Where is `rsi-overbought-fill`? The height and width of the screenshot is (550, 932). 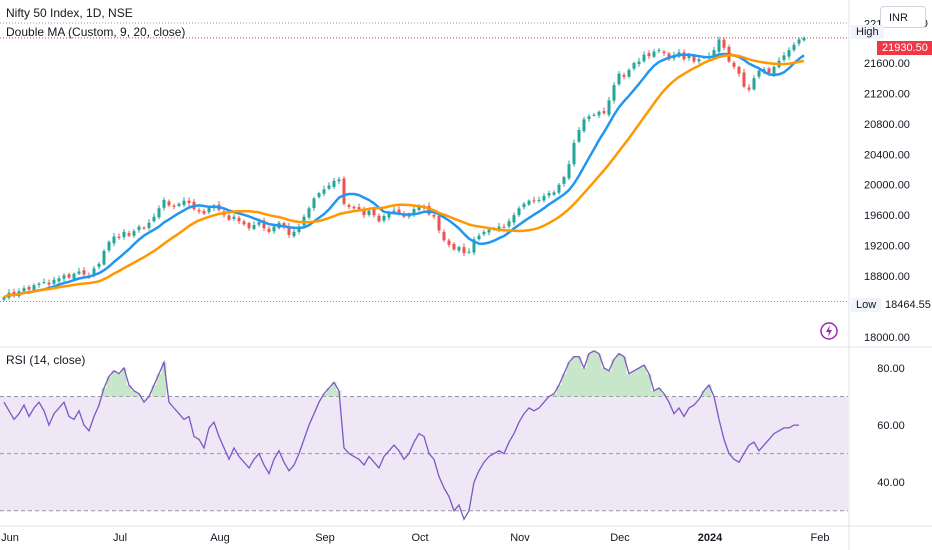 rsi-overbought-fill is located at coordinates (406, 373).